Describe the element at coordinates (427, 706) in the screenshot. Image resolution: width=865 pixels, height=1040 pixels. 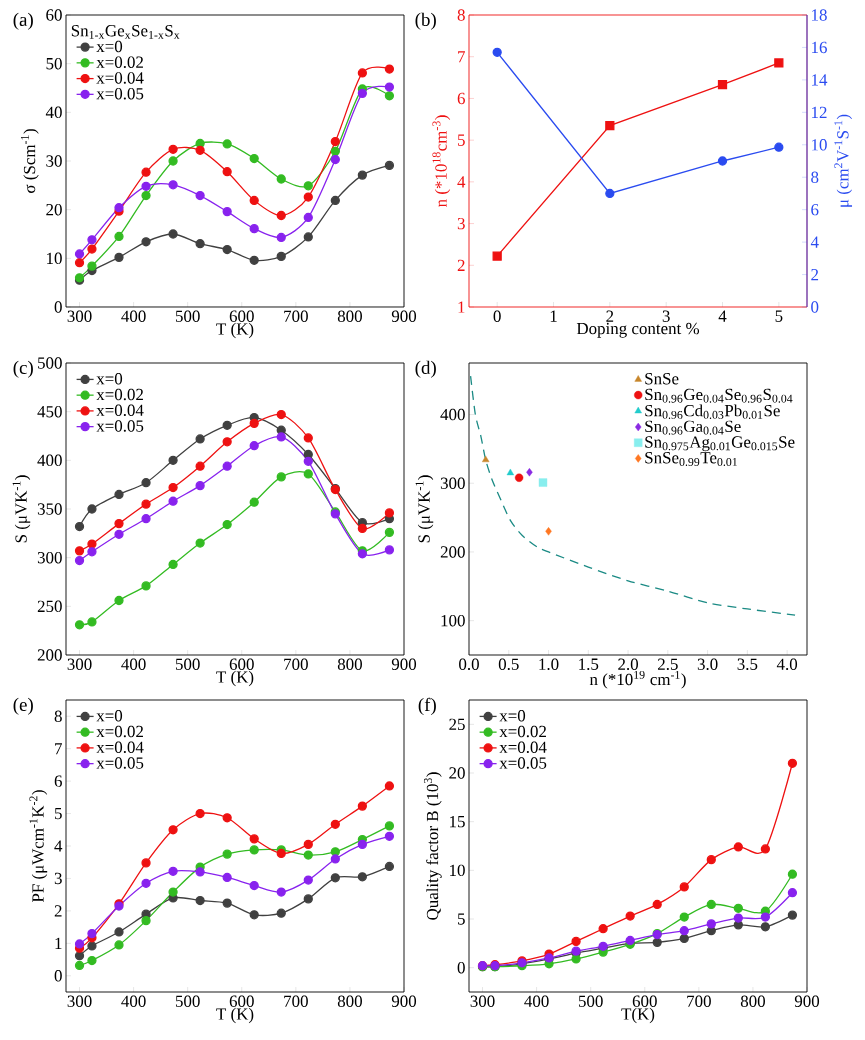
I see `text: (f)` at that location.